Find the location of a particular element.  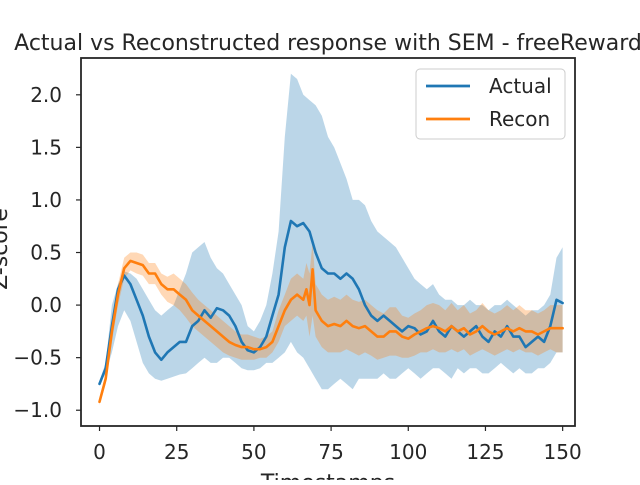

legend-label-actual: Actual is located at coordinates (520, 86).